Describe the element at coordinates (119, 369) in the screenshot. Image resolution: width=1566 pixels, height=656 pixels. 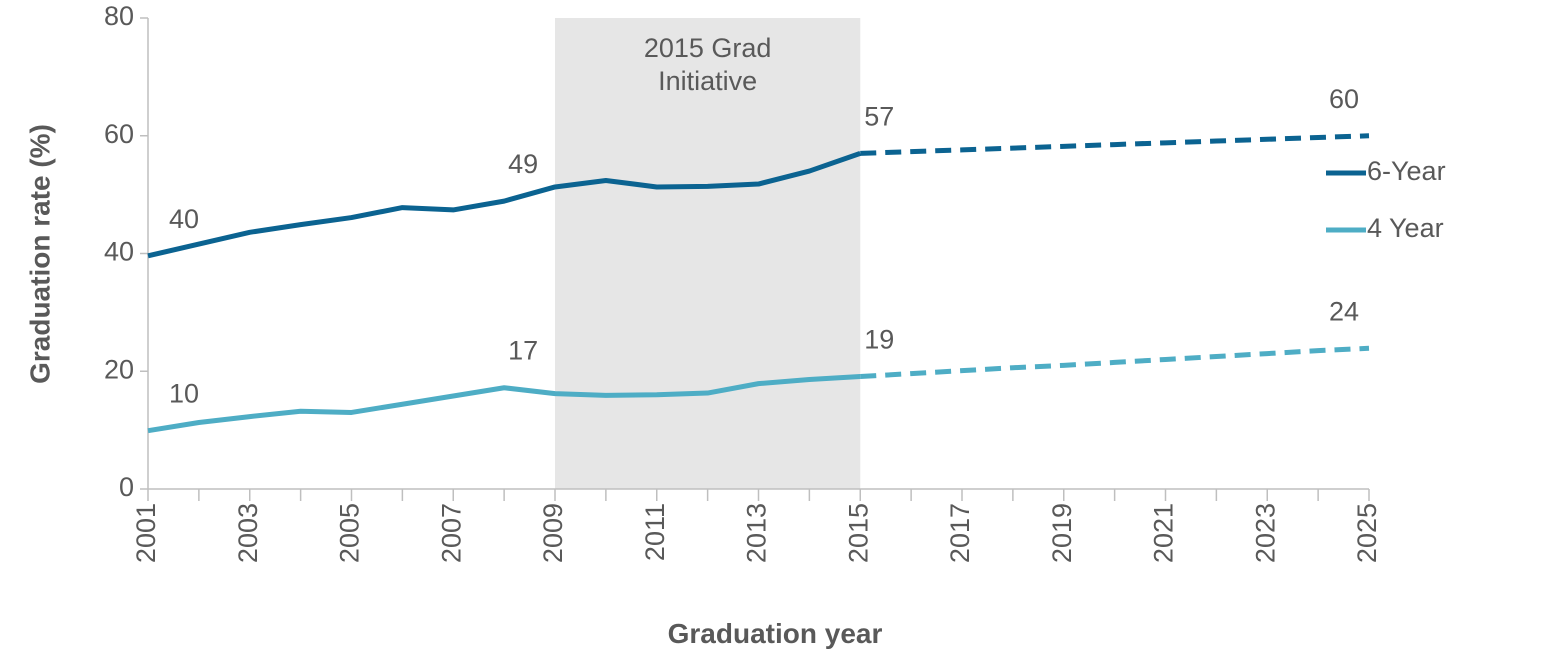
I see `y-tick-label: 20` at that location.